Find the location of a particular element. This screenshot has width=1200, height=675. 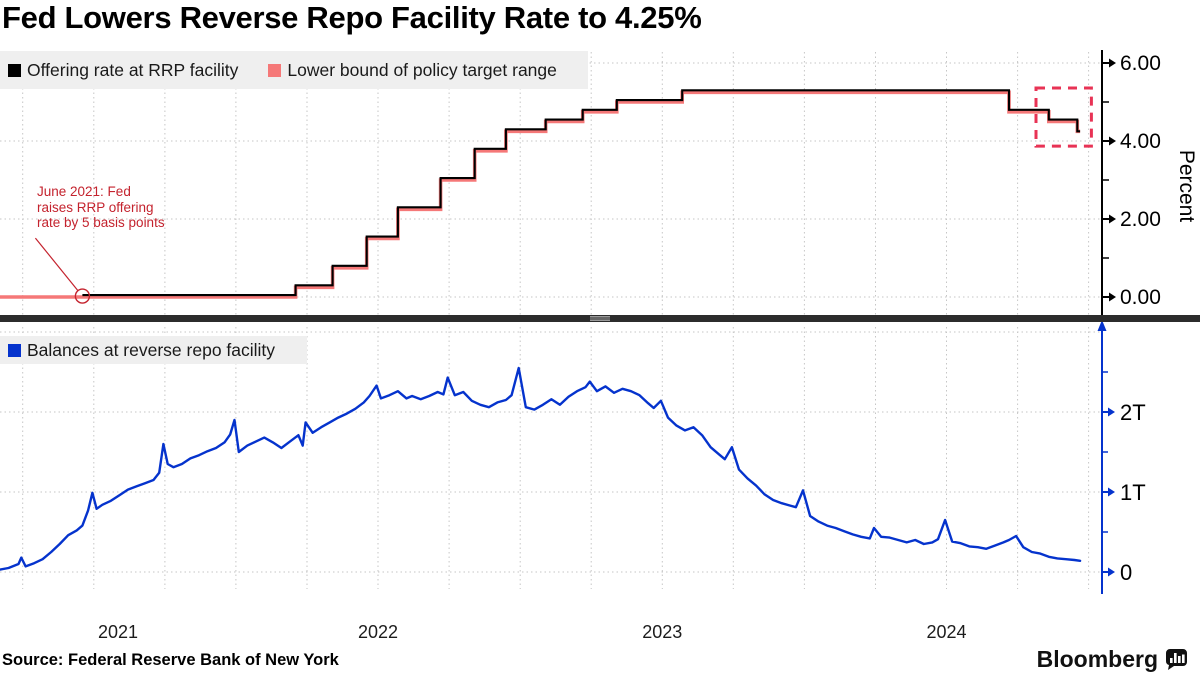

highlight-box is located at coordinates (1063, 117).